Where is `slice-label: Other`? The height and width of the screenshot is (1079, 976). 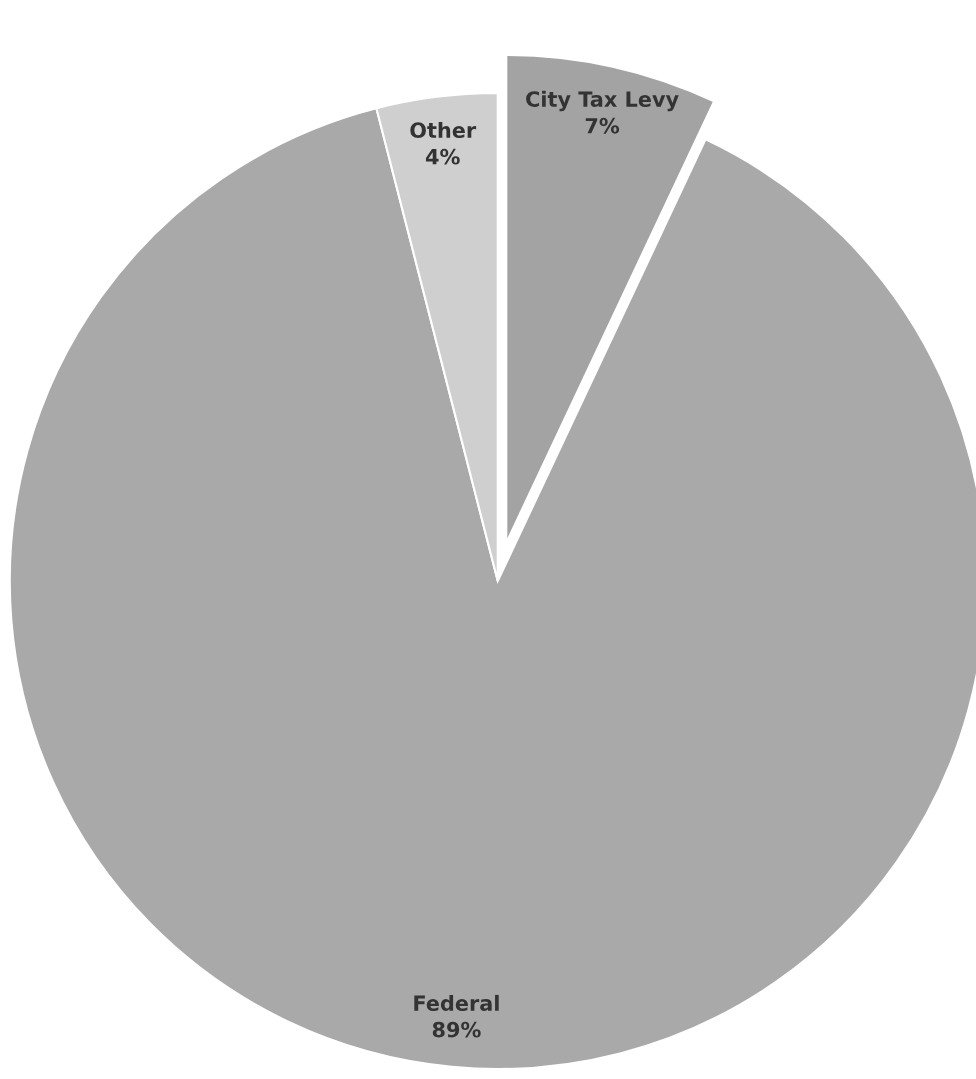
slice-label: Other is located at coordinates (443, 130).